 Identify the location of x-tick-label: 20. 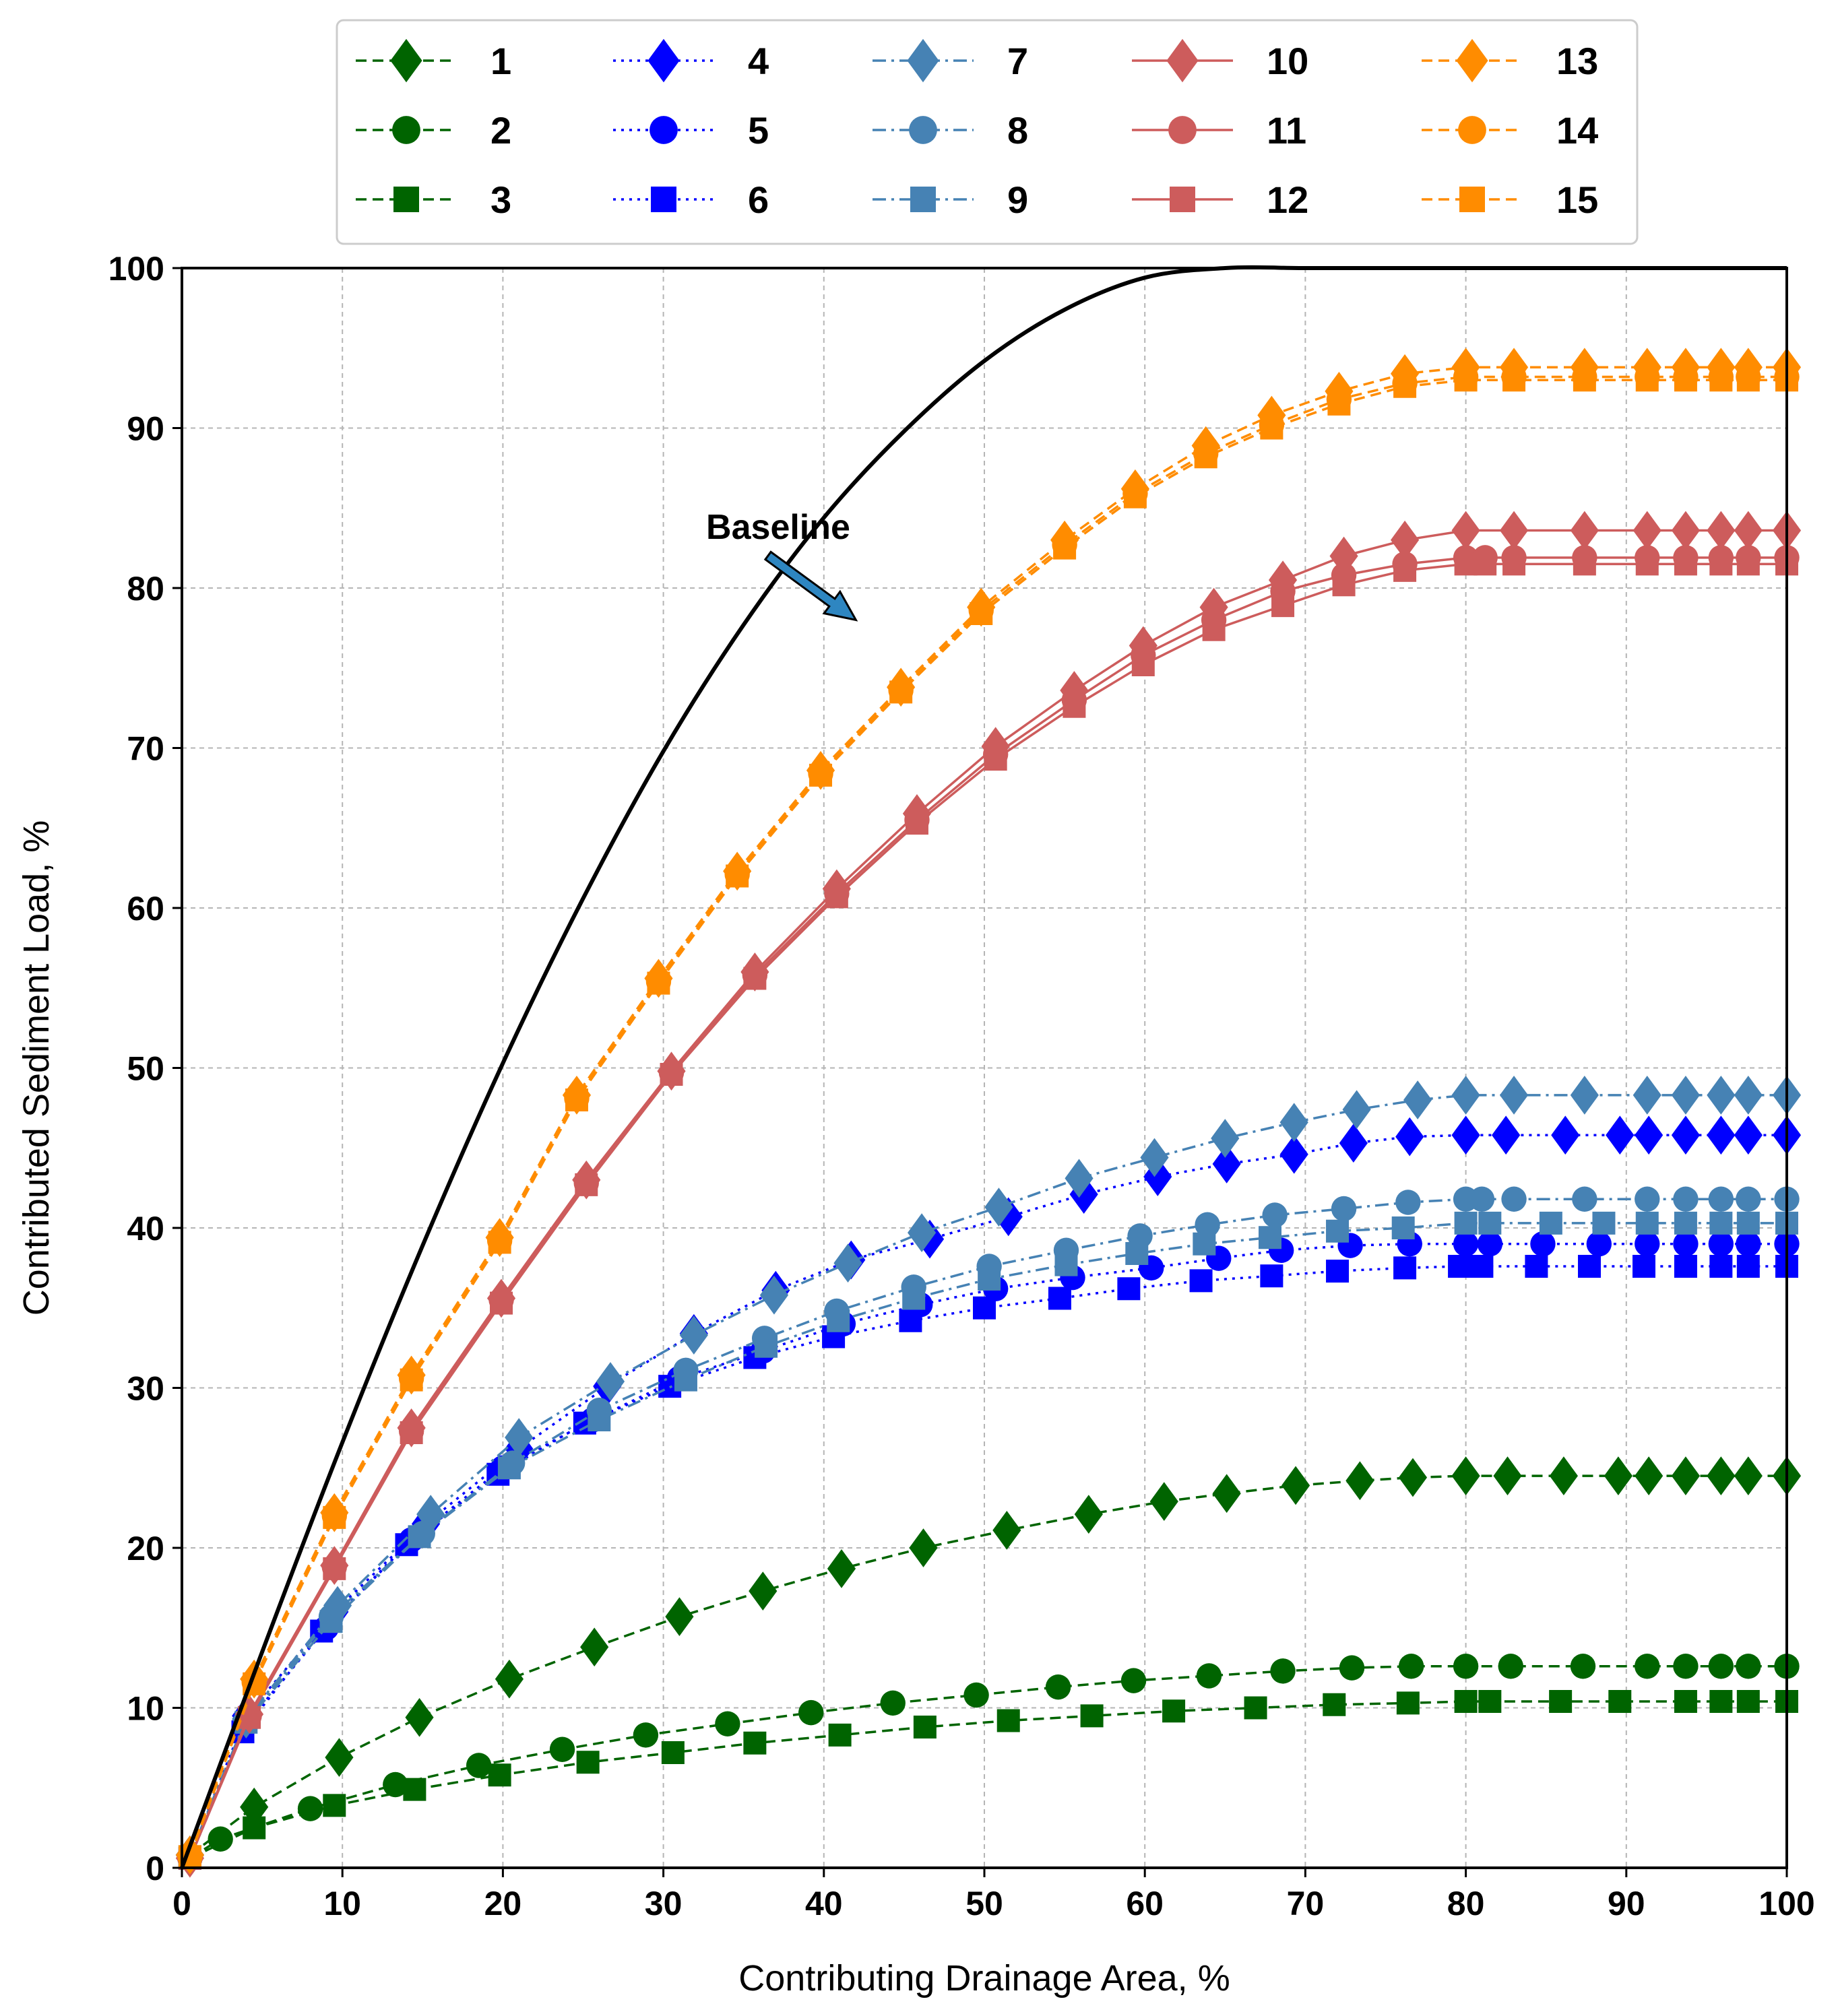
(503, 1904).